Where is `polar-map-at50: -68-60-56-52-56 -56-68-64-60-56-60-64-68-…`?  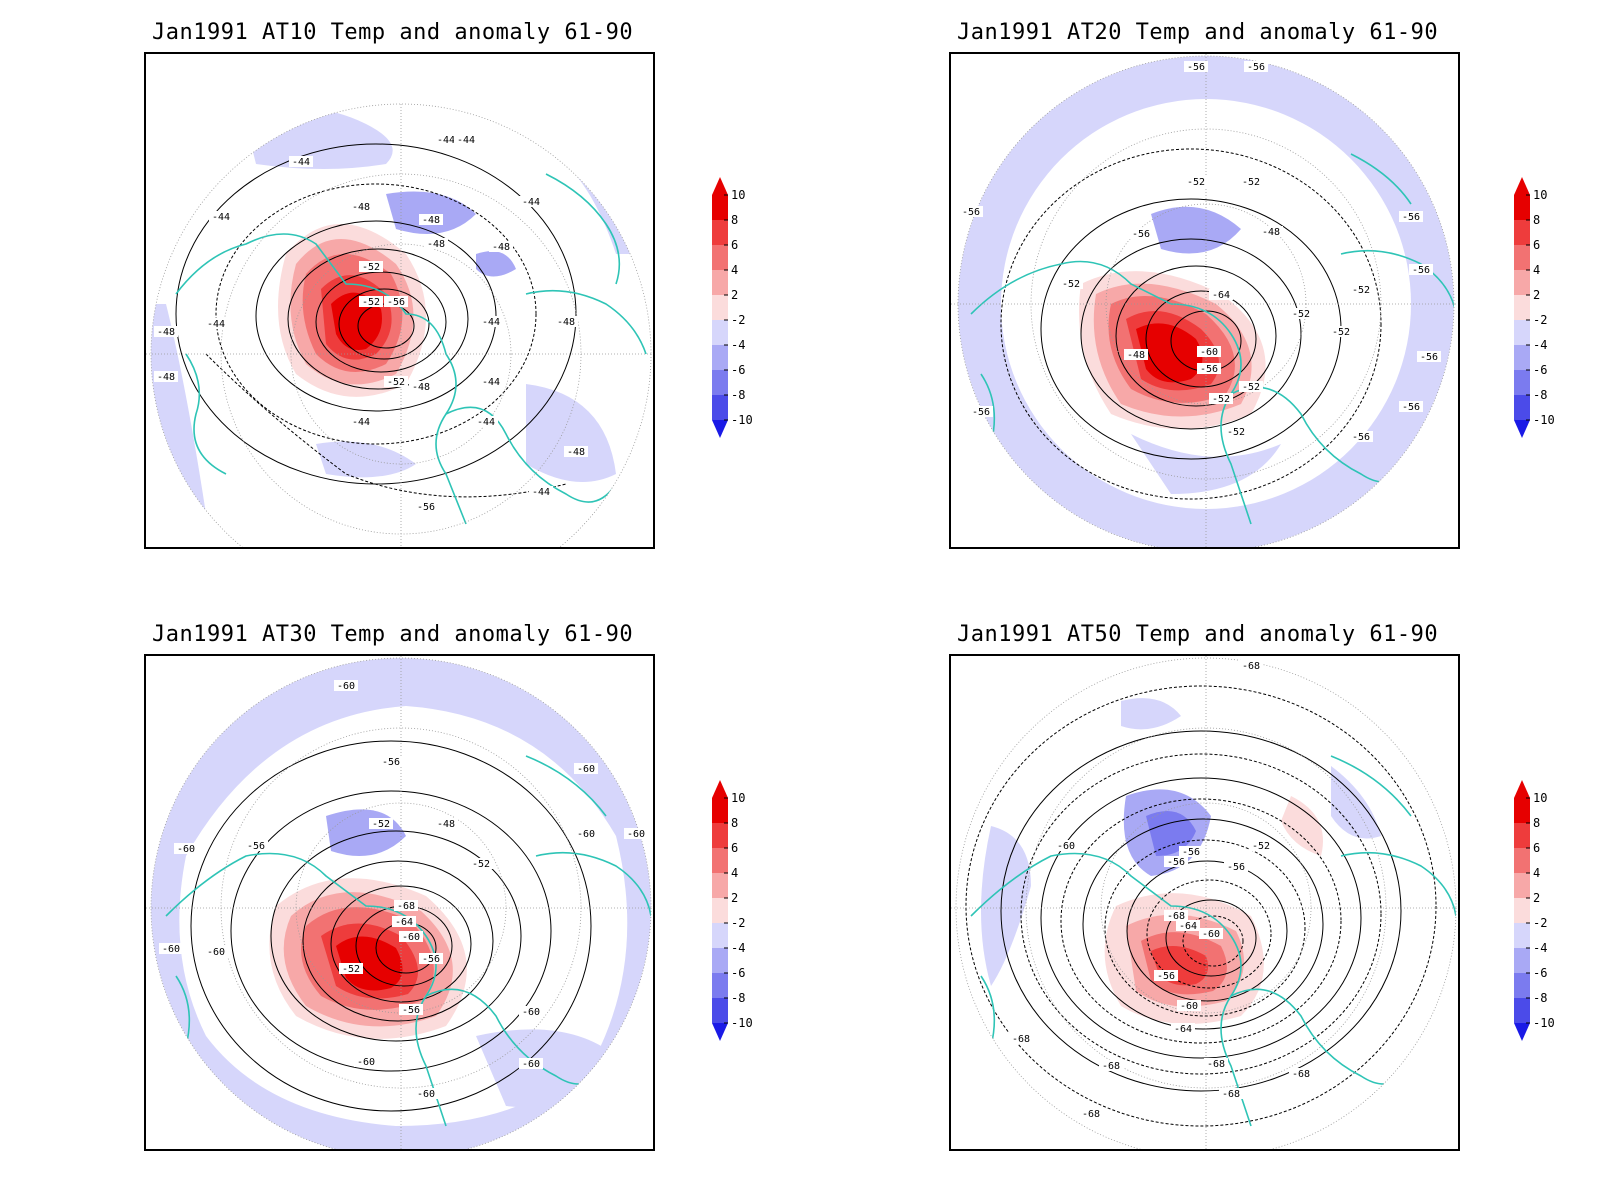
polar-map-at50: -68-60-56-52-56 -56-68-64-60-56-60-64-68-… is located at coordinates (1204, 902).